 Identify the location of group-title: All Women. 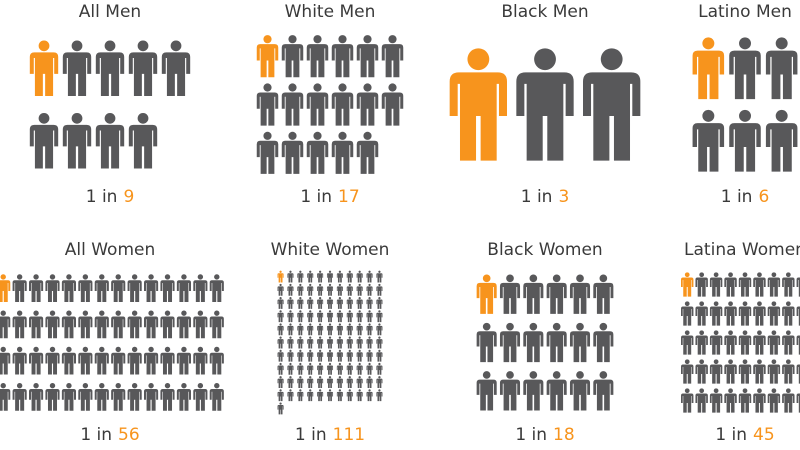
(110, 250).